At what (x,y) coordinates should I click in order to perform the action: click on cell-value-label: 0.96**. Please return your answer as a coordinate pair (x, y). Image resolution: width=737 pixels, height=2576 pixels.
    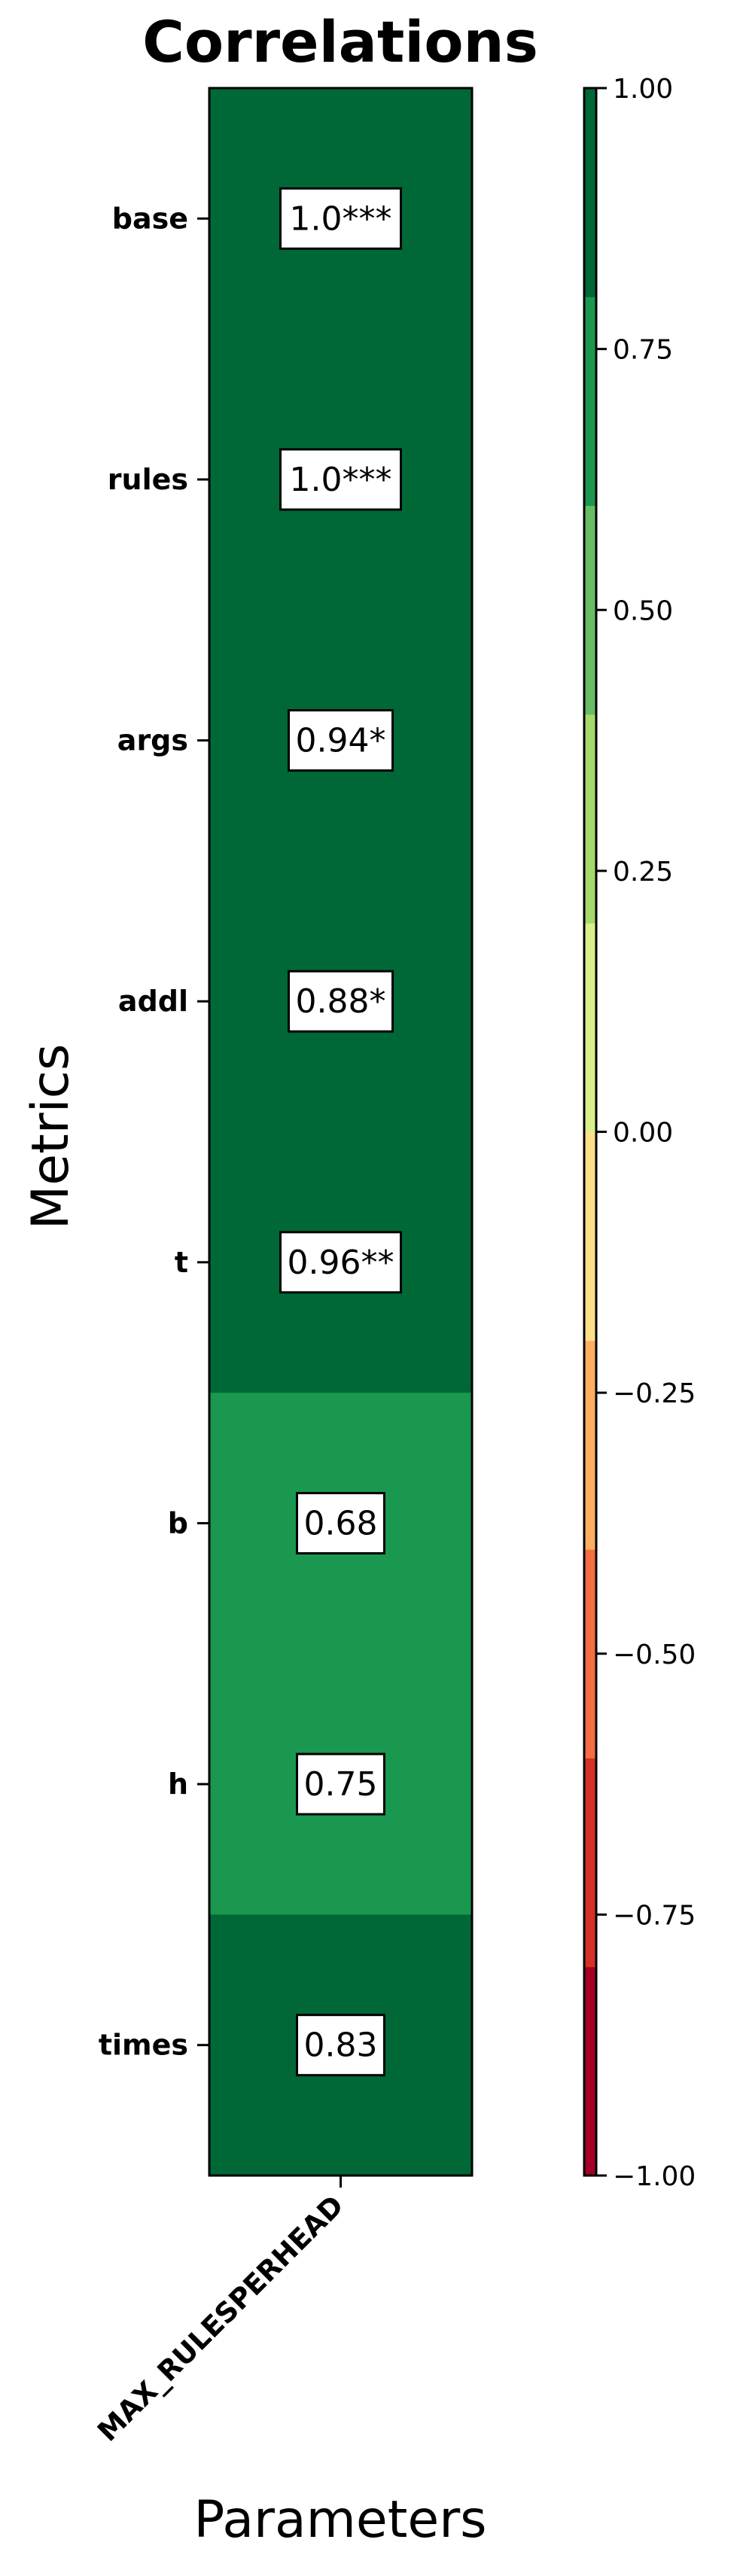
    Looking at the image, I should click on (341, 1263).